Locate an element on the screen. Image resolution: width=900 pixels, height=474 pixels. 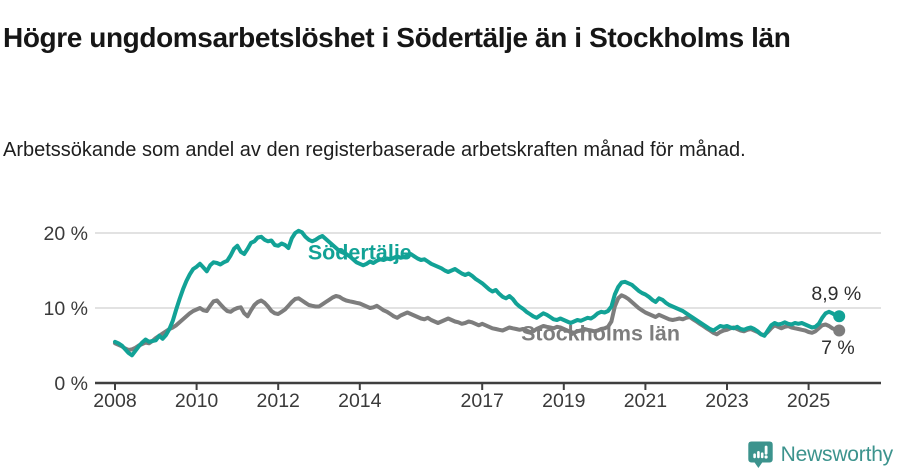
x-axis-label-2008: 2008 is located at coordinates (114, 401).